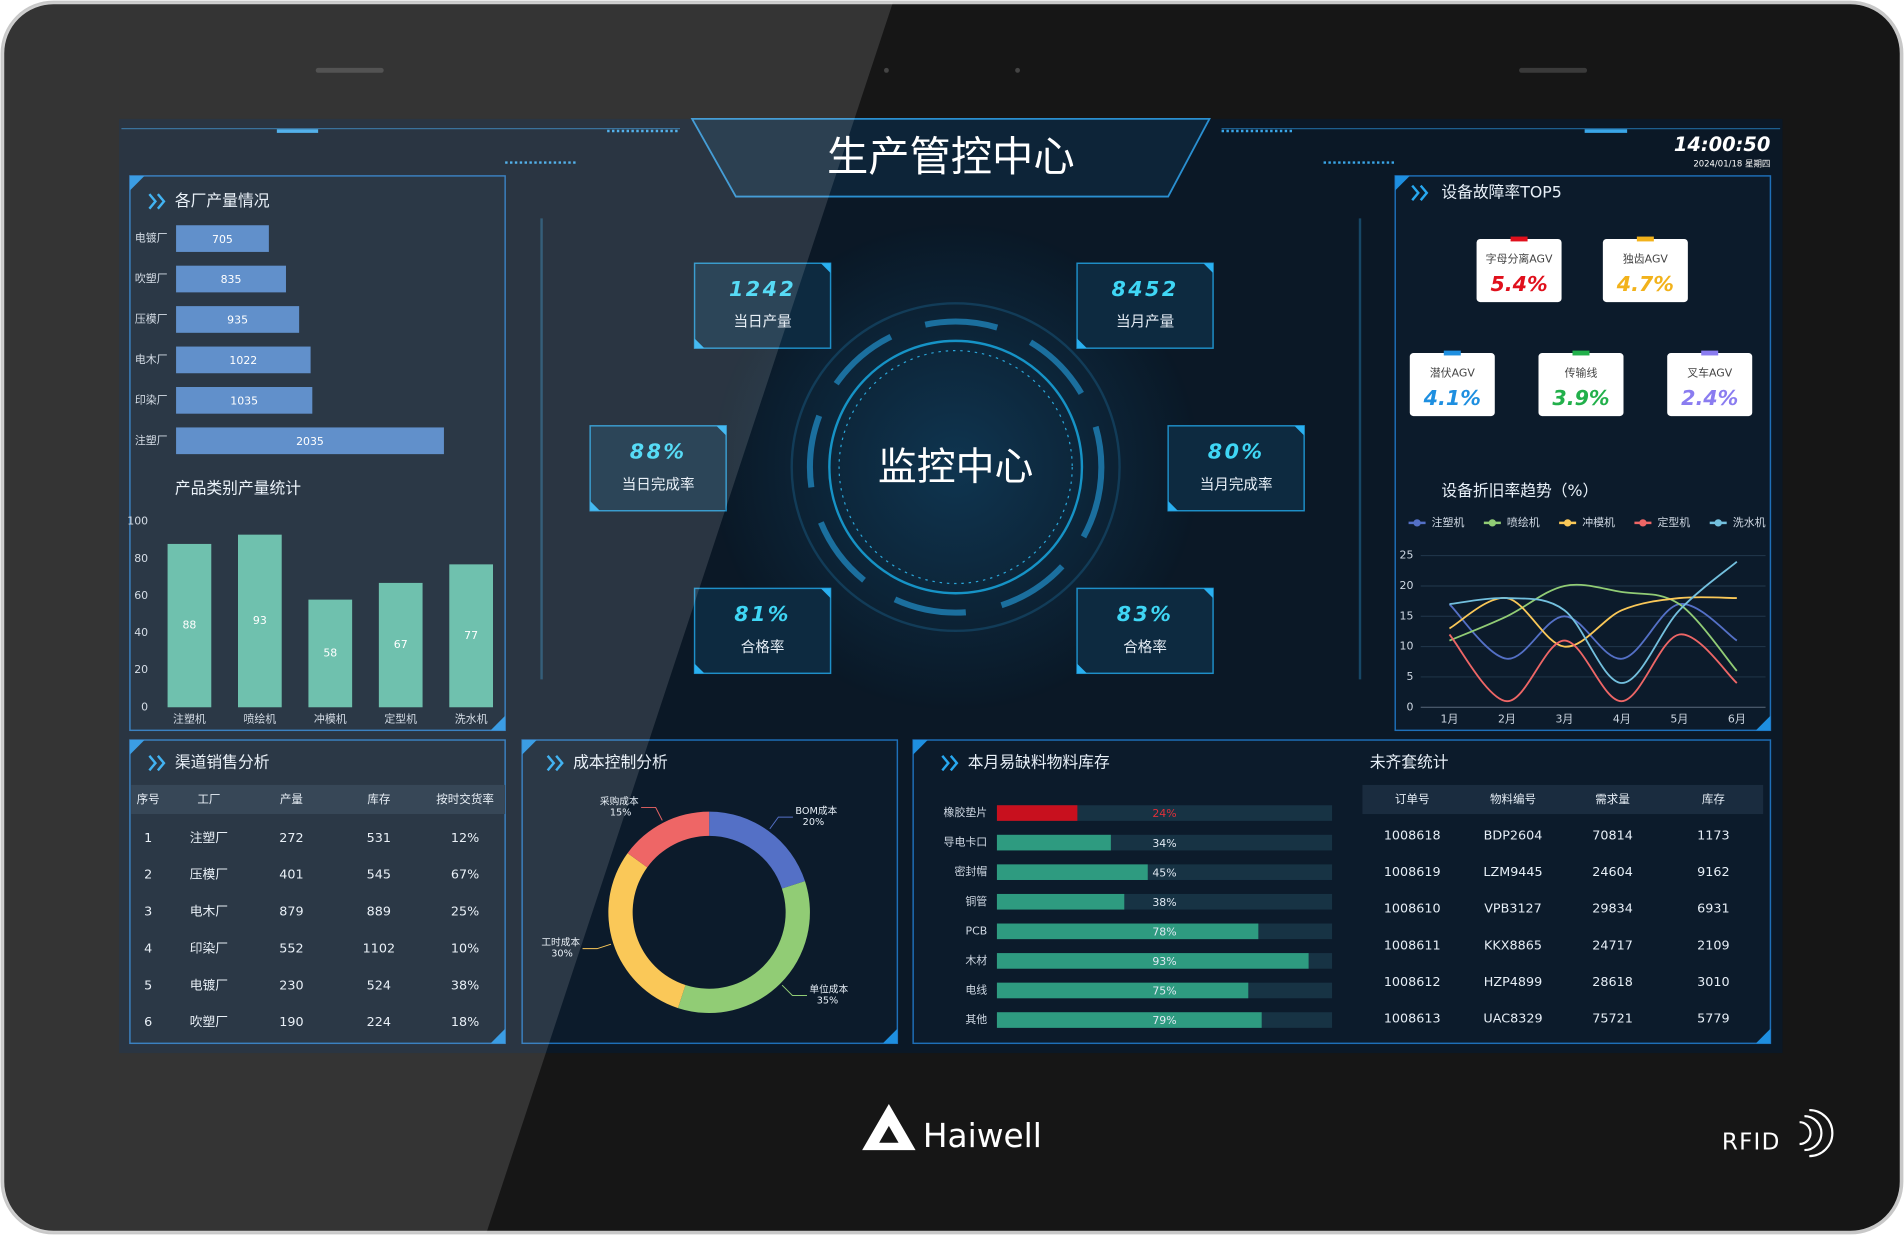 This screenshot has width=1904, height=1235. What do you see at coordinates (976, 901) in the screenshot?
I see `category-label: 铜管` at bounding box center [976, 901].